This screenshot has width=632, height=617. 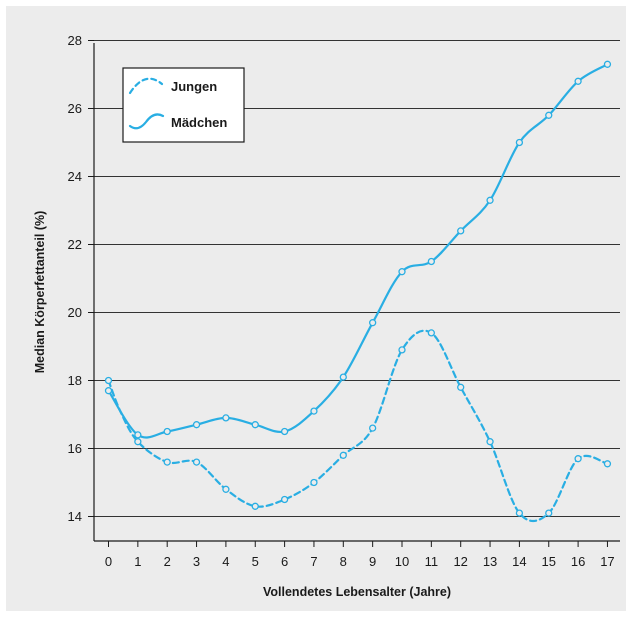 I want to click on x-tick-label-0: 0, so click(x=108, y=561).